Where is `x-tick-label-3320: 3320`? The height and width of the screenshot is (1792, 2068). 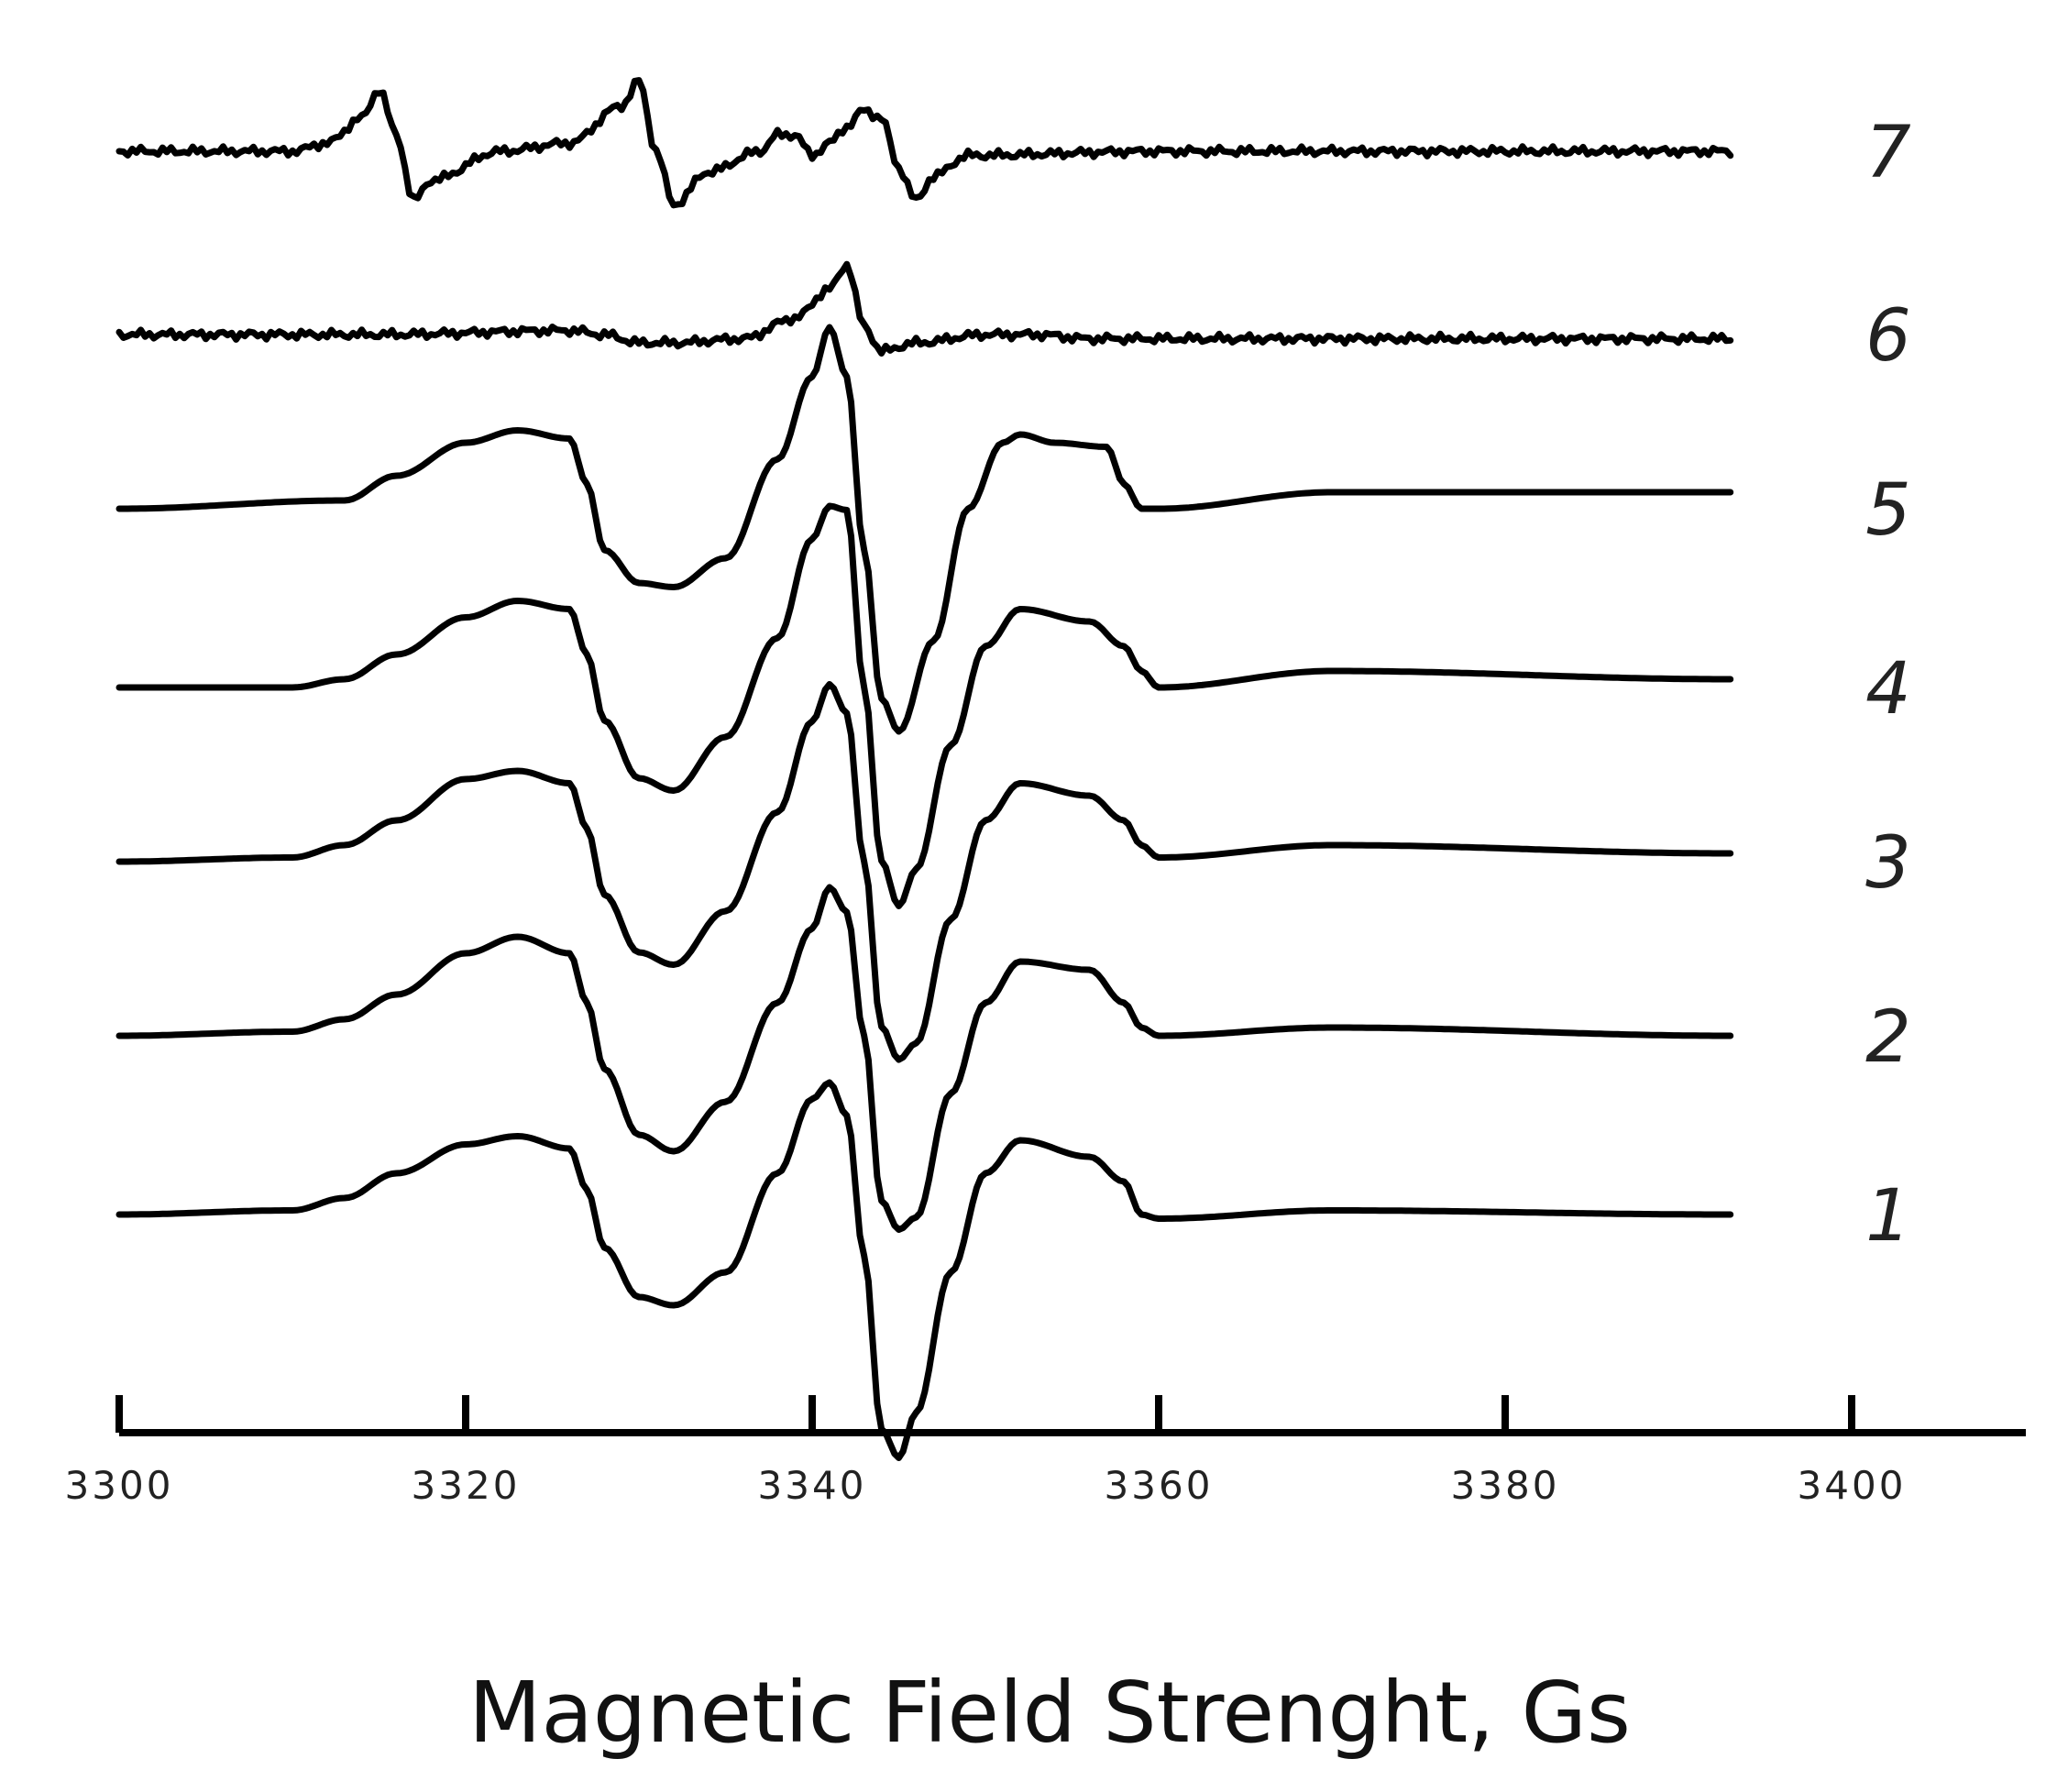 x-tick-label-3320: 3320 is located at coordinates (466, 1485).